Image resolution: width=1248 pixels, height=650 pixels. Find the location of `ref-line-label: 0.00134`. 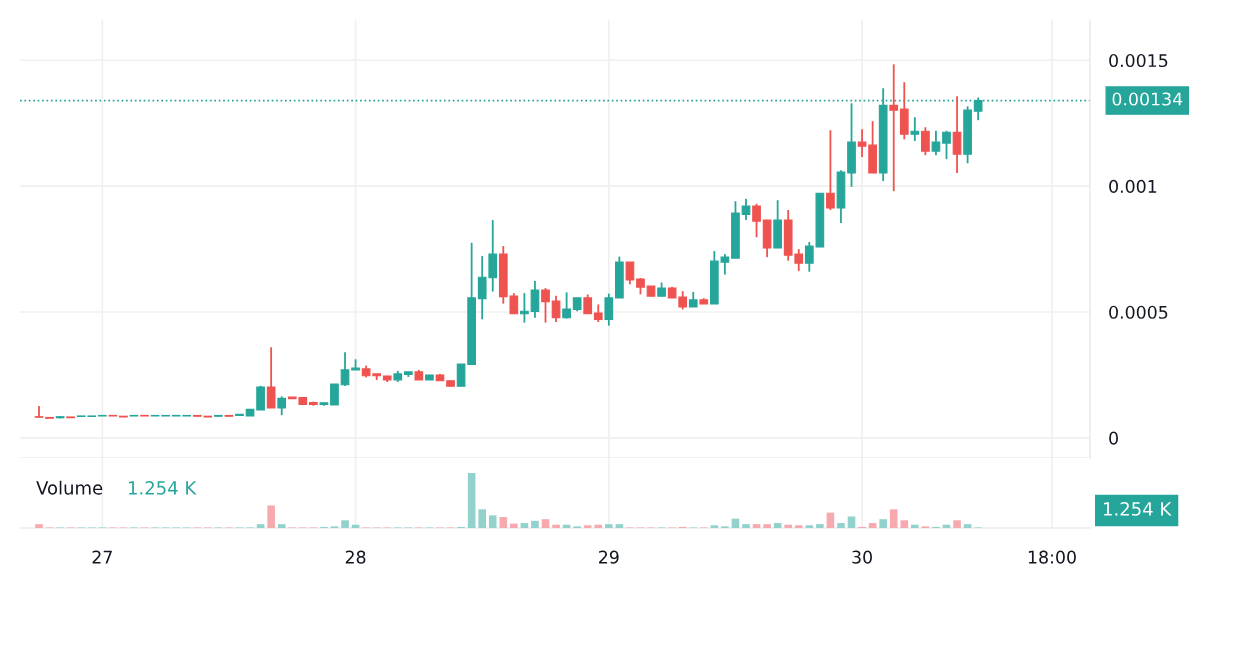

ref-line-label: 0.00134 is located at coordinates (1147, 99).